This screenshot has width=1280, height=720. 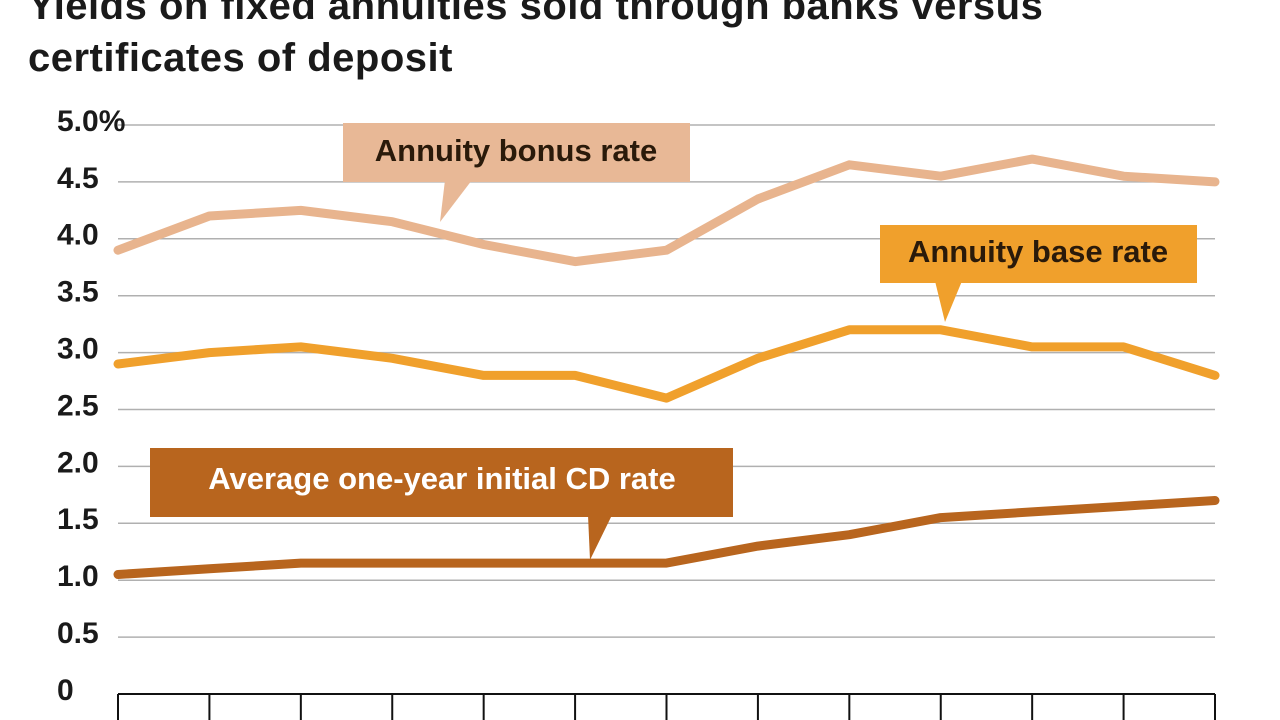 What do you see at coordinates (78, 519) in the screenshot?
I see `y-tick-label: 1.5` at bounding box center [78, 519].